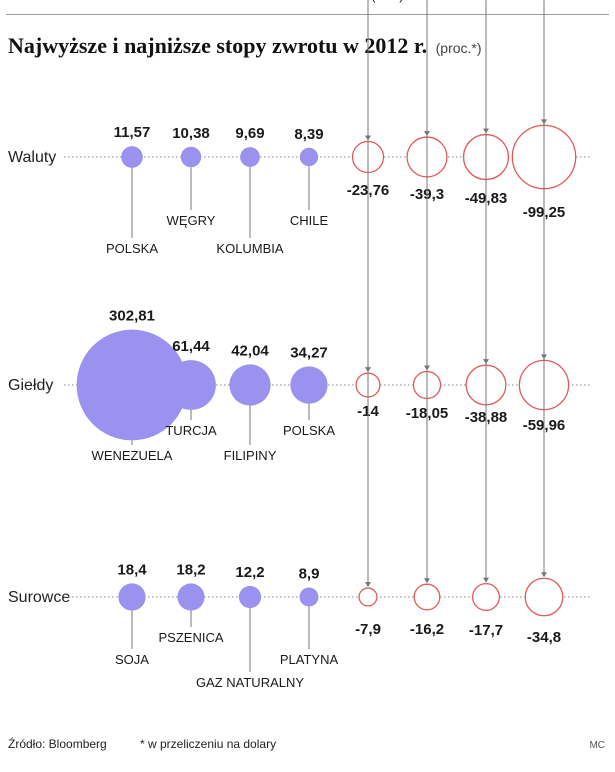 This screenshot has width=615, height=772. I want to click on value-label: 8,9, so click(309, 574).